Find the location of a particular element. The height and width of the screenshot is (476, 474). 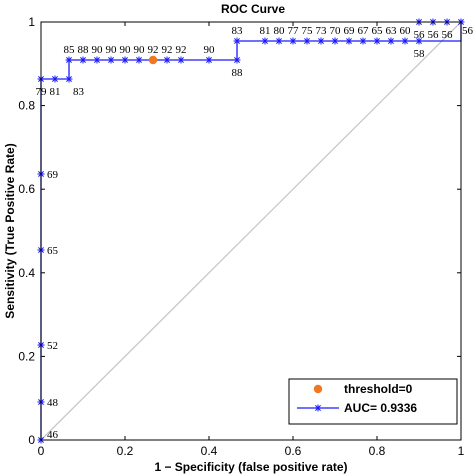

x-tick-label: 0.8 is located at coordinates (377, 451).